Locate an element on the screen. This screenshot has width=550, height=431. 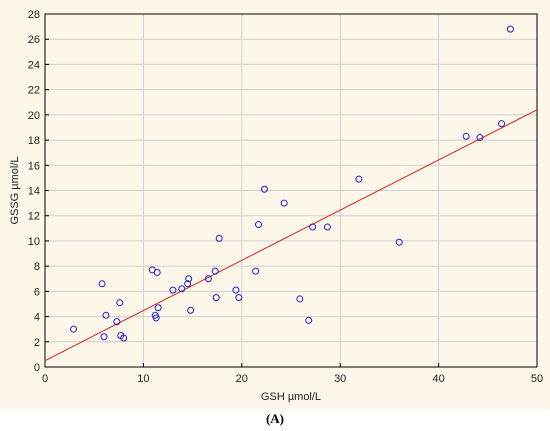
x-tick-label: 50 is located at coordinates (537, 379).